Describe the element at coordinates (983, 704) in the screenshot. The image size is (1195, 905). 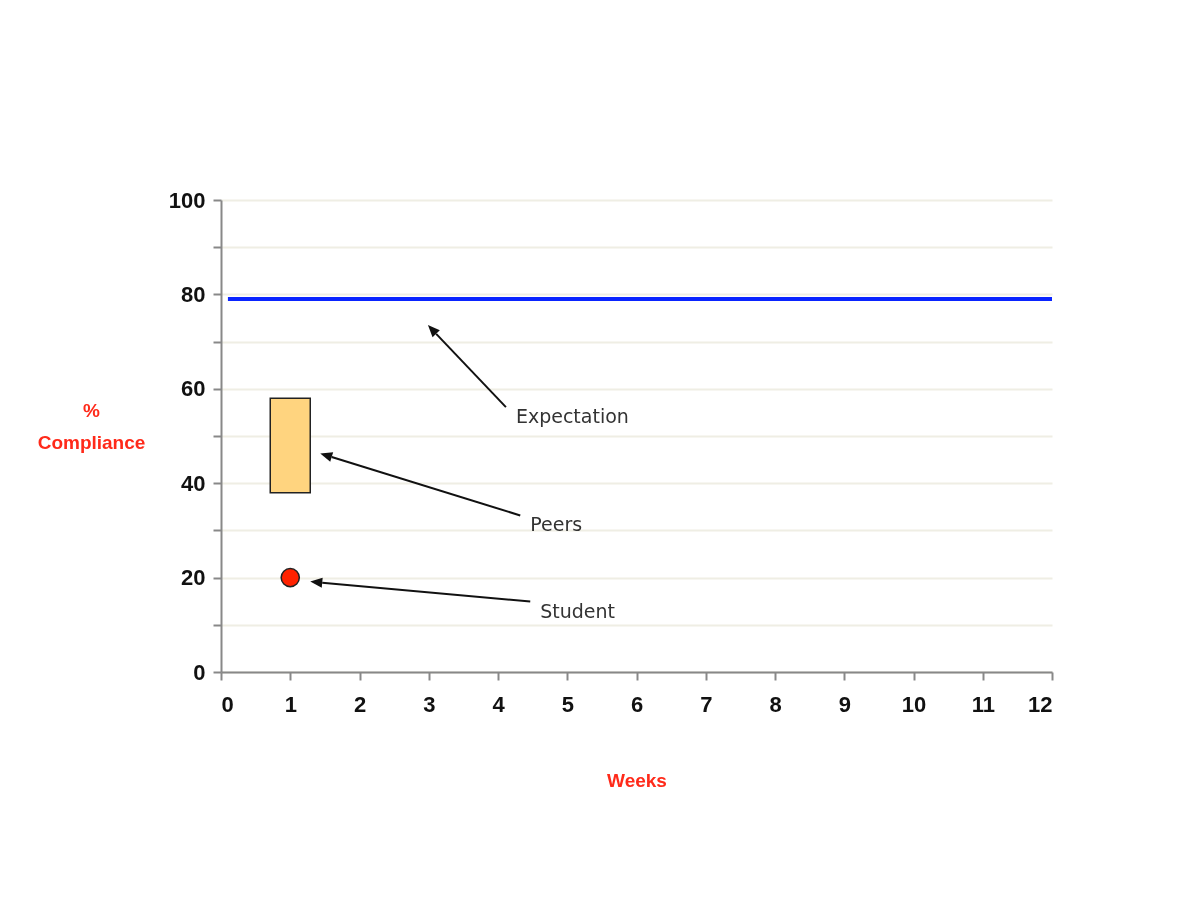
I see `x-tick-label: 11` at that location.